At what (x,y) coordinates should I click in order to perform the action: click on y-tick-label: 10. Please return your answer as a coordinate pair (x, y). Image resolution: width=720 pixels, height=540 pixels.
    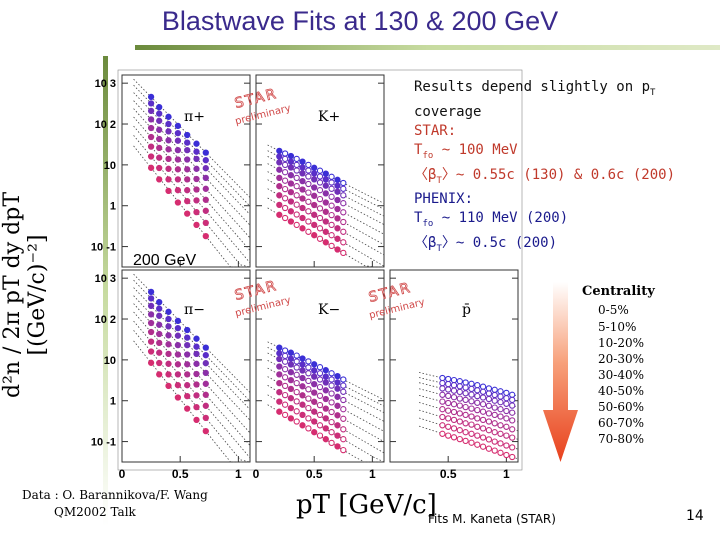
    Looking at the image, I should click on (110, 361).